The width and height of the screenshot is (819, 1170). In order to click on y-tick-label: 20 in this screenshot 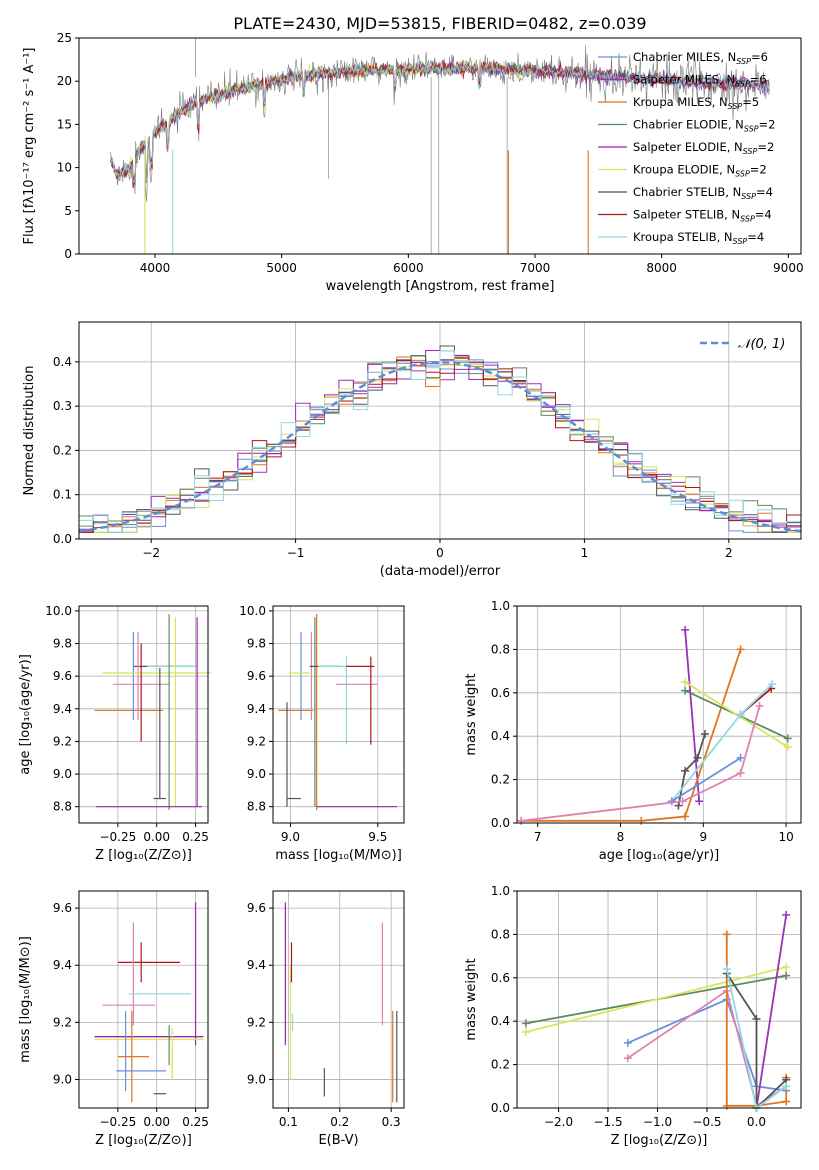, I will do `click(64, 81)`.